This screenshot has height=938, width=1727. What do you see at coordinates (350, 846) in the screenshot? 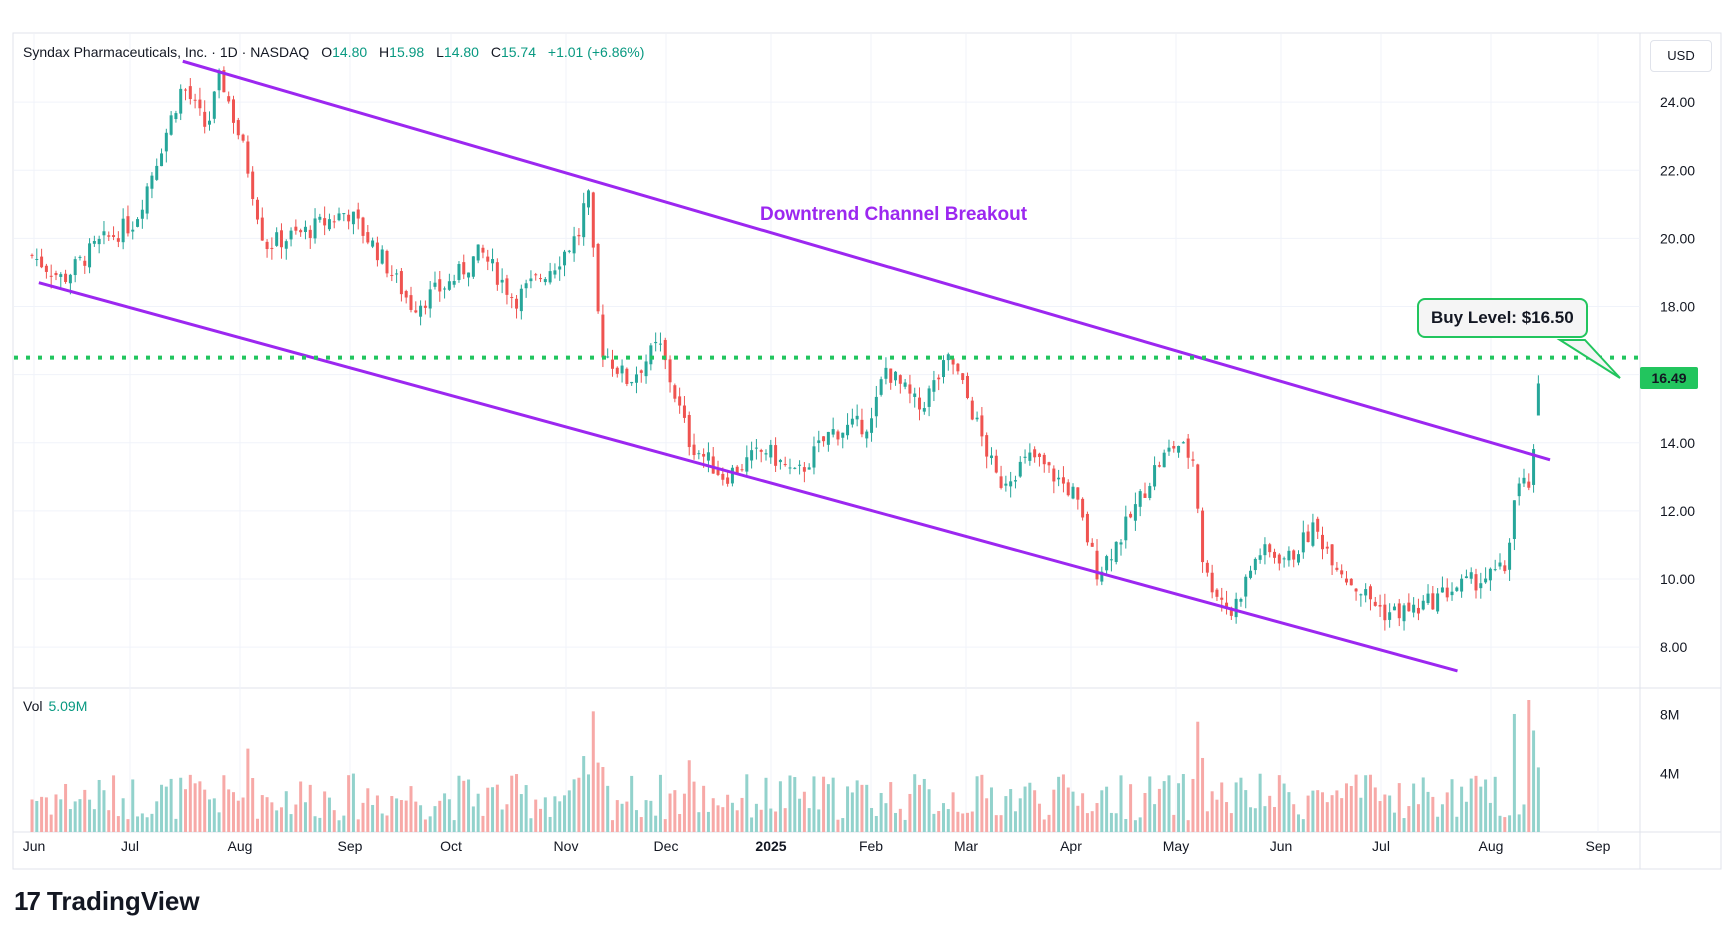
I see `time-tick-label: Sep` at bounding box center [350, 846].